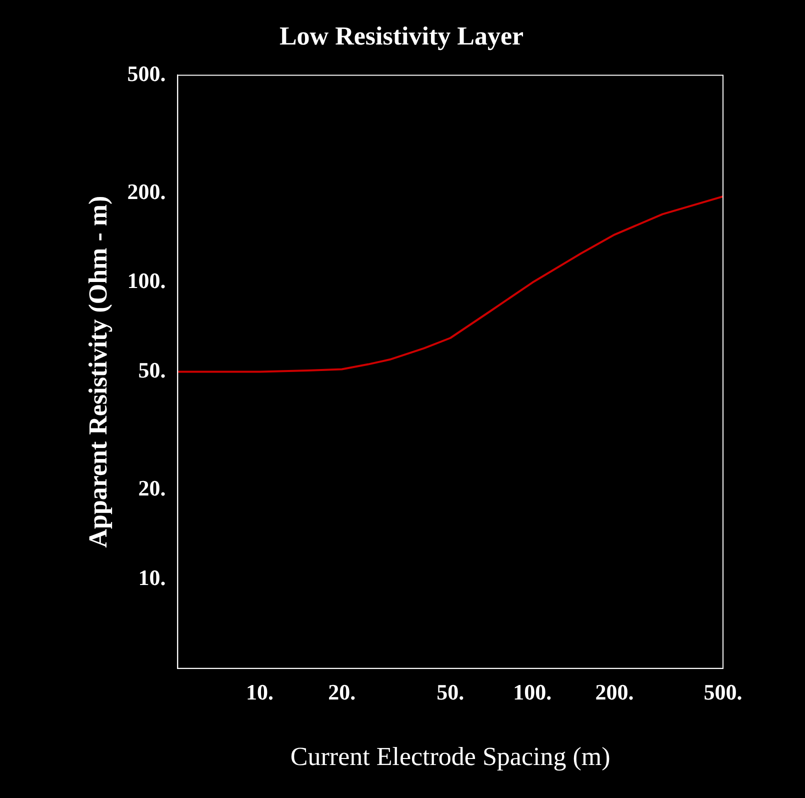  Describe the element at coordinates (152, 488) in the screenshot. I see `y-tick-label: 20.` at that location.